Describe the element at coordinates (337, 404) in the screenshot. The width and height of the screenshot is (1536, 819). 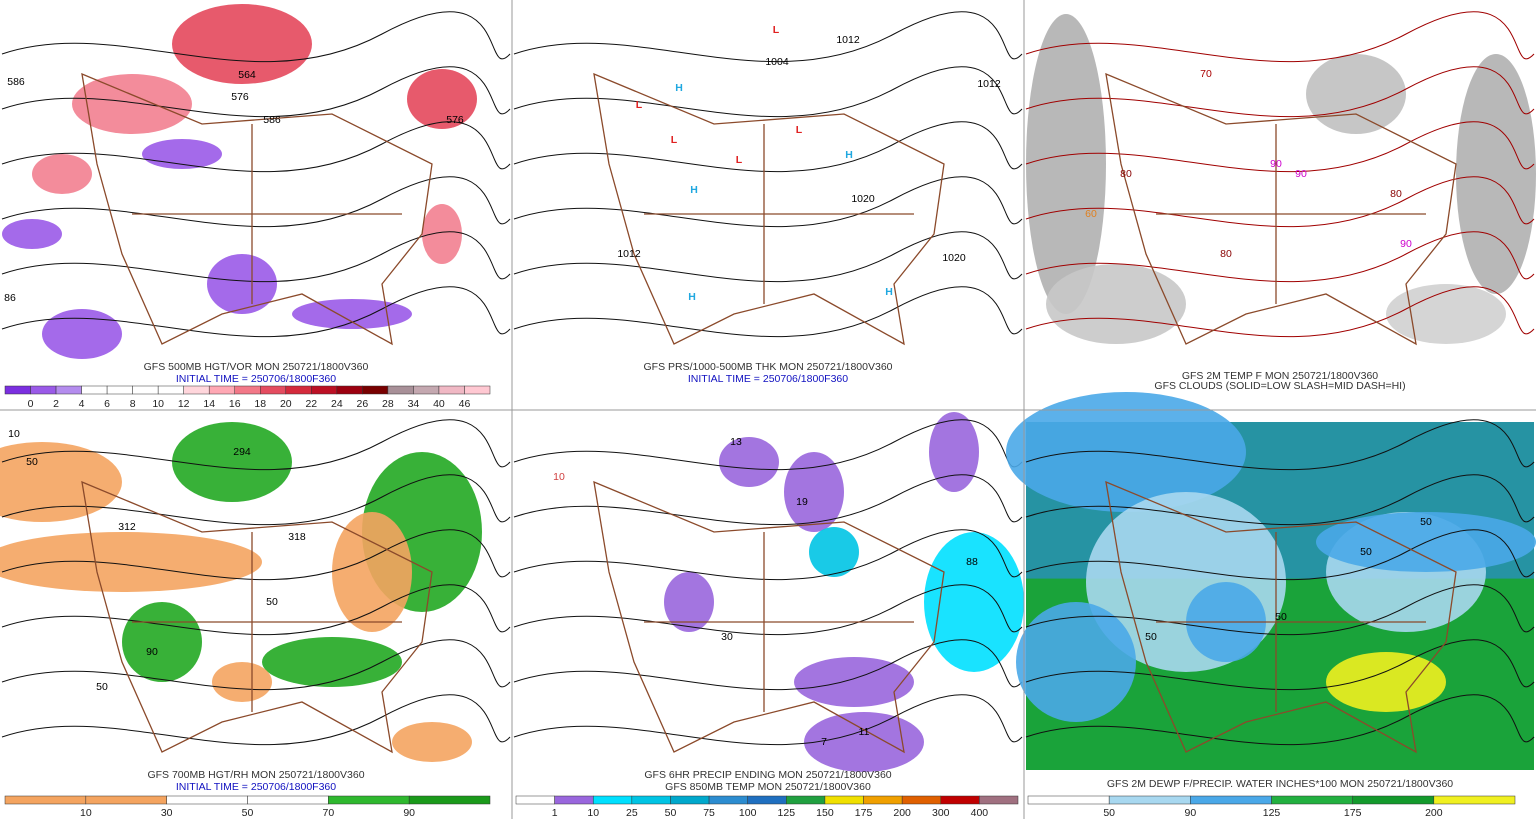
I see `colorbar-label: 24` at that location.